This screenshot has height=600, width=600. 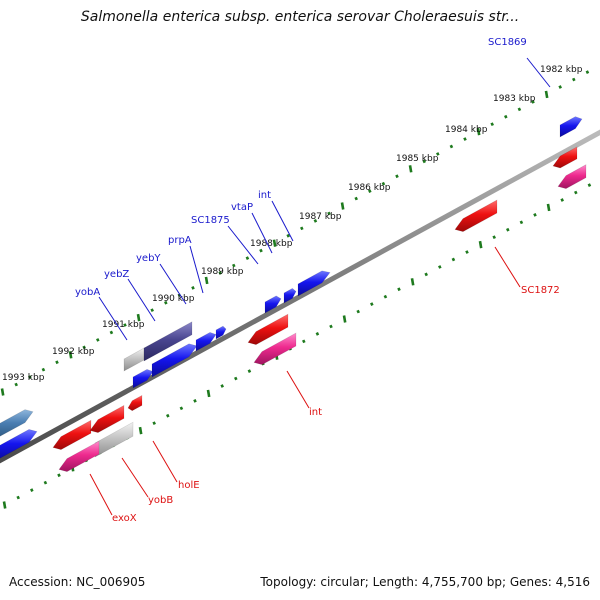 I want to click on reverse-gene-label: exoX, so click(x=124, y=518).